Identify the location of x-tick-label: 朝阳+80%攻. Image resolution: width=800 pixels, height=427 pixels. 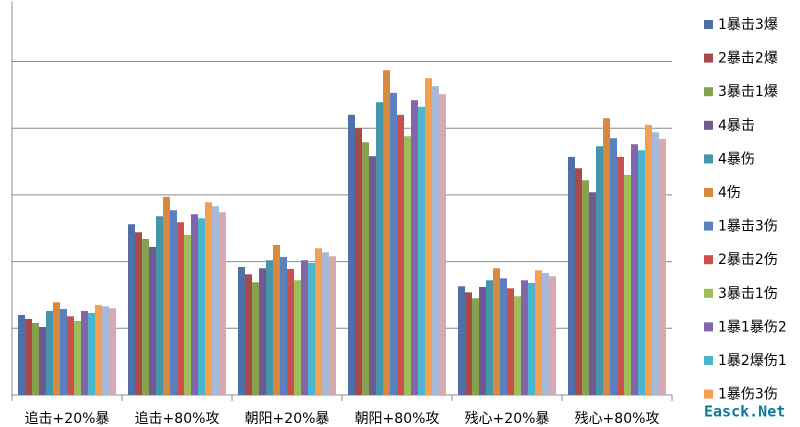
(397, 419).